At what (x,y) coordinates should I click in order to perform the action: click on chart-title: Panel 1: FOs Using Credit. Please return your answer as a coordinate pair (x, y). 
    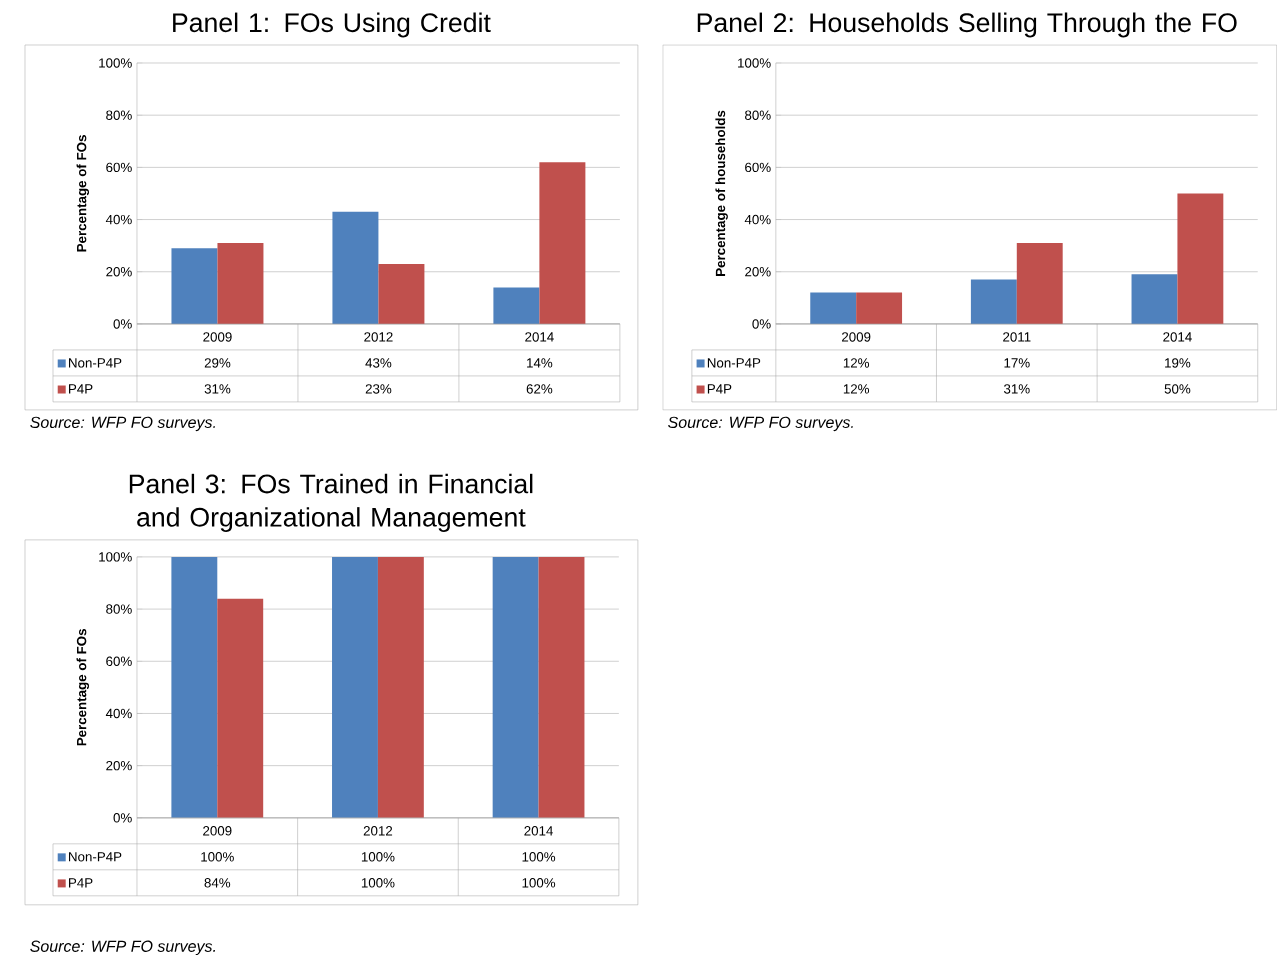
    Looking at the image, I should click on (332, 25).